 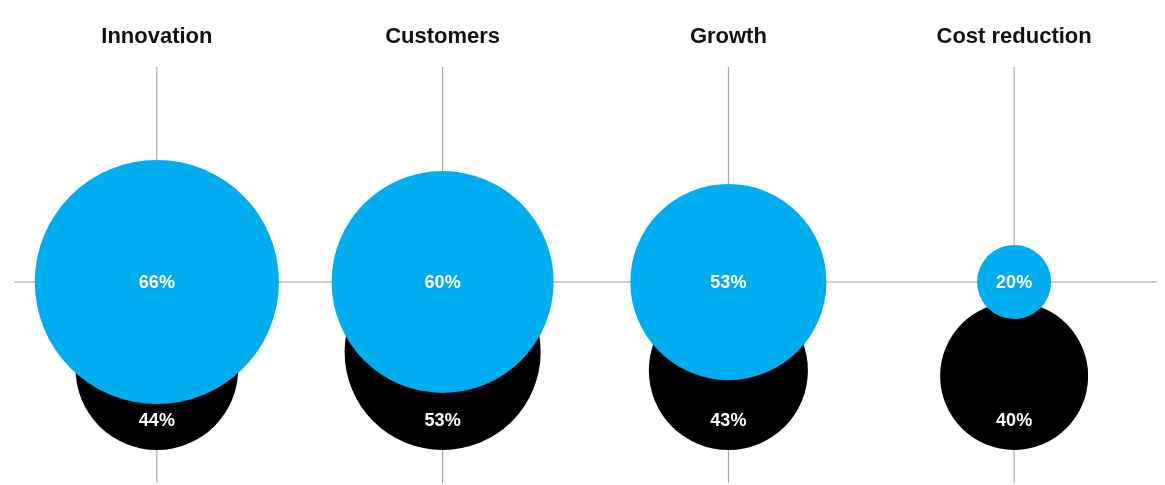 I want to click on data-label: 20%, so click(x=1014, y=282).